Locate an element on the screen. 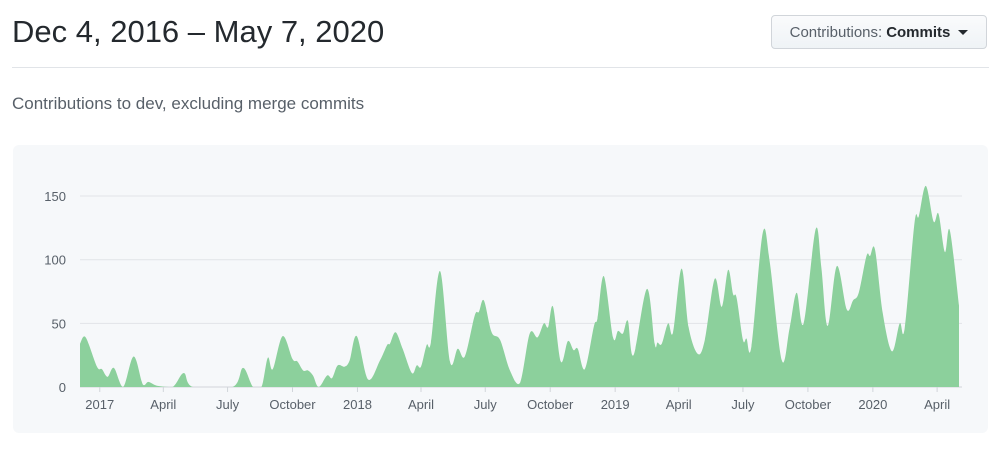 This screenshot has height=449, width=1000. x-tick-label: 2020 is located at coordinates (872, 404).